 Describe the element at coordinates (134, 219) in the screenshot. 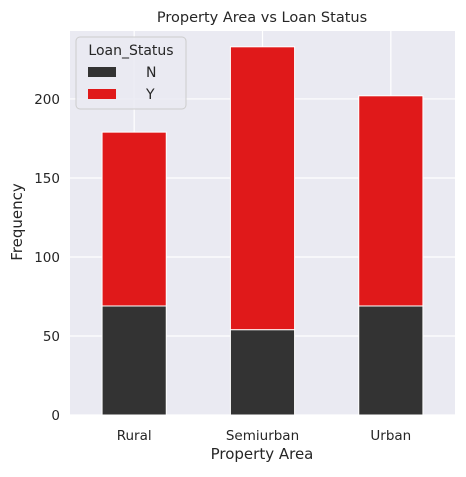

I see `bar-y-rural` at that location.